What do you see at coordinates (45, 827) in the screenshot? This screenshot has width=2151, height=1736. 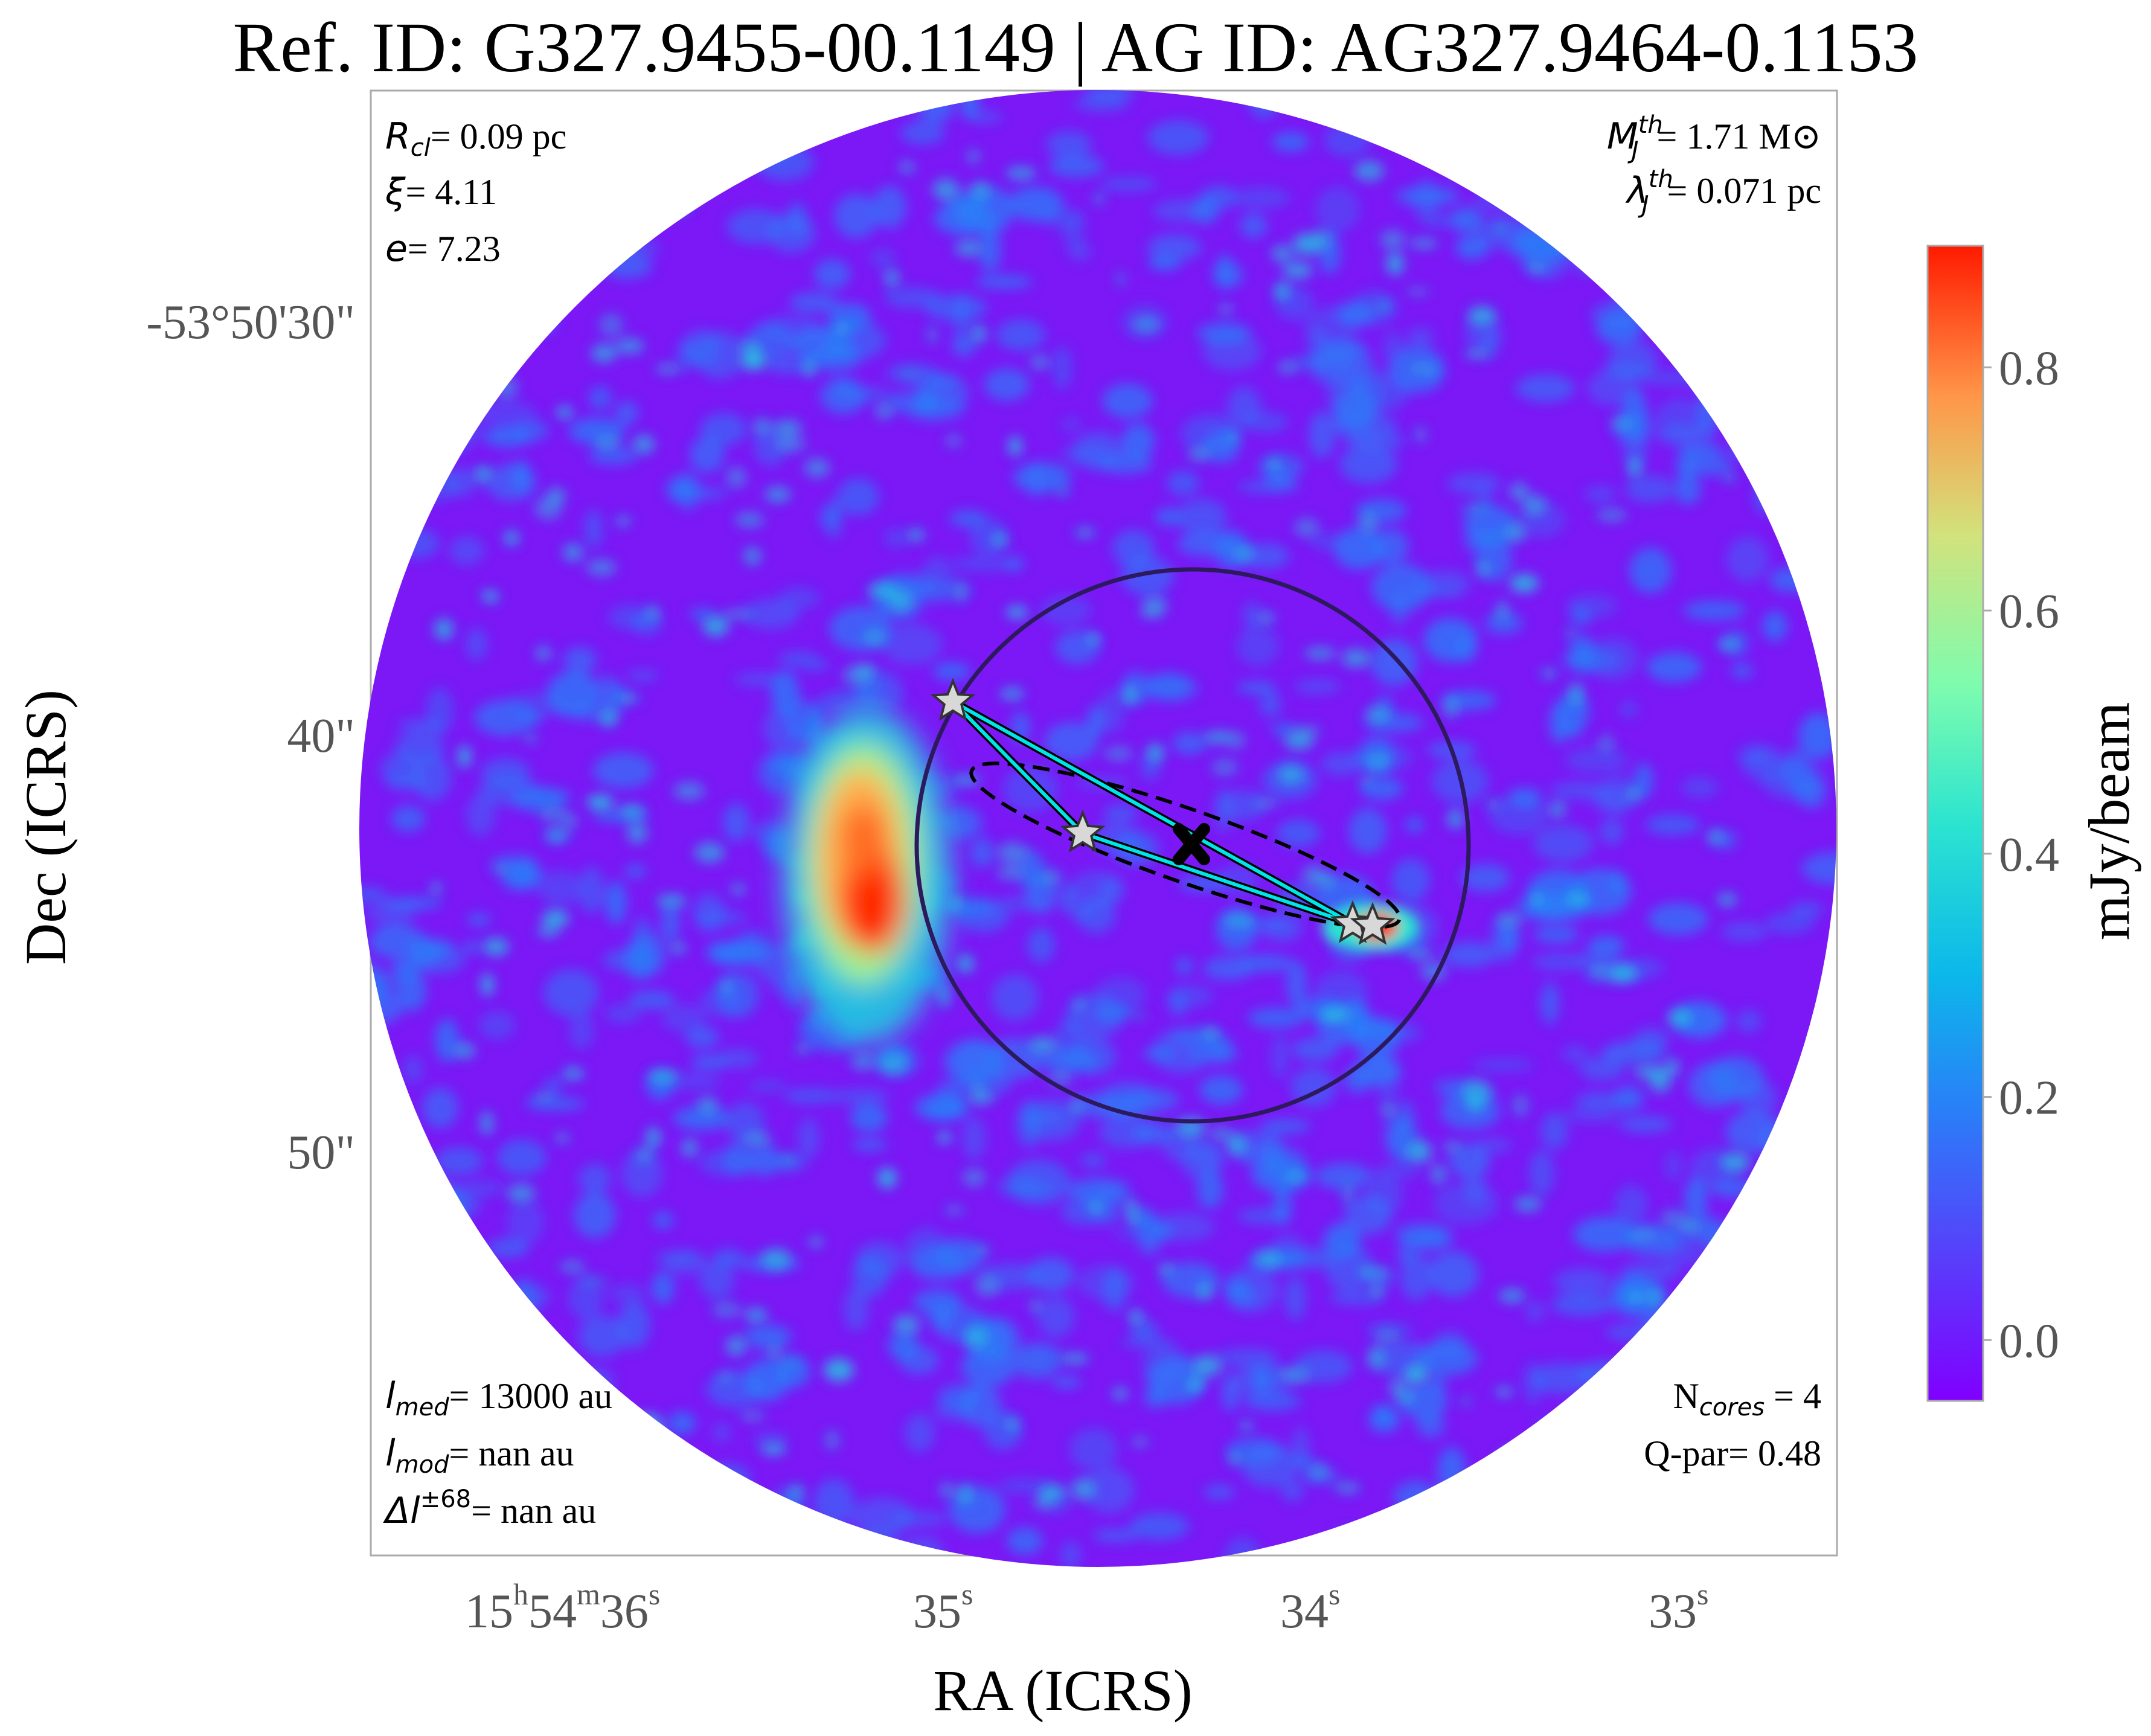 I see `y-axis-label: Dec (ICRS)` at bounding box center [45, 827].